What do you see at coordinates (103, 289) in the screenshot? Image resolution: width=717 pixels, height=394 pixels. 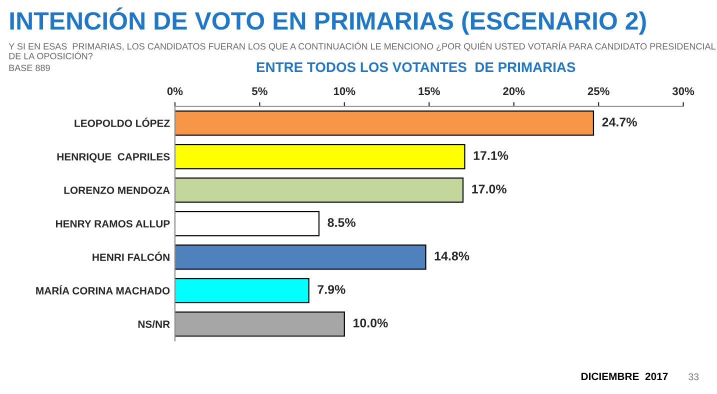 I see `y-tick-label: MARÍA CORINA MACHADO` at bounding box center [103, 289].